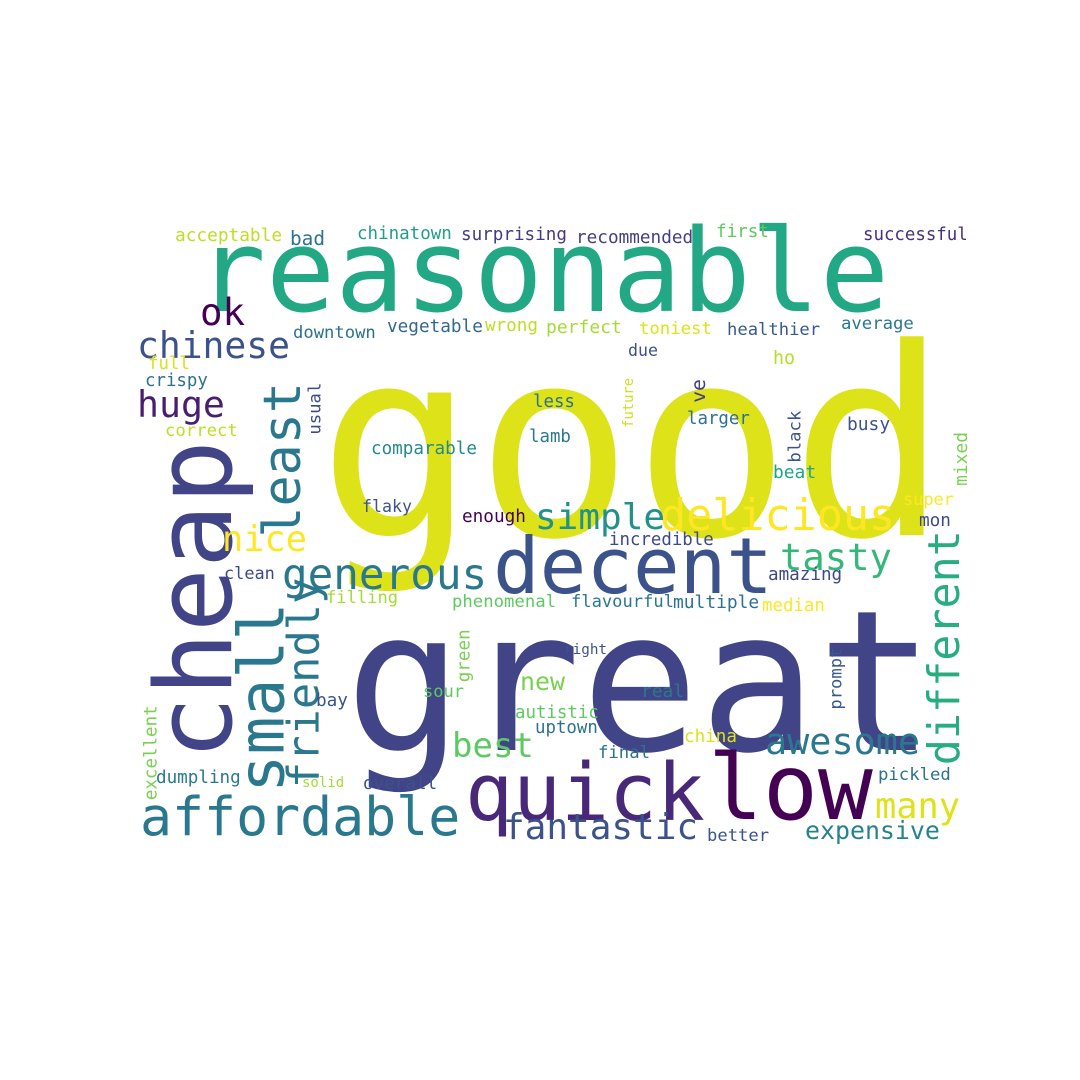 The image size is (1080, 1080). I want to click on word-black: black, so click(795, 437).